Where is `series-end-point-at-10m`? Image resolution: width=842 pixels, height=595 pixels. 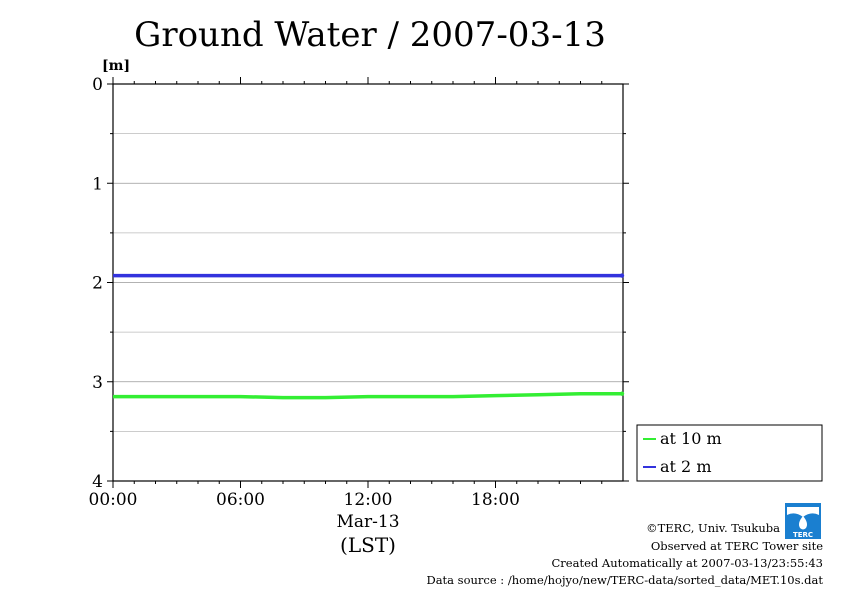
series-end-point-at-10m is located at coordinates (622, 393).